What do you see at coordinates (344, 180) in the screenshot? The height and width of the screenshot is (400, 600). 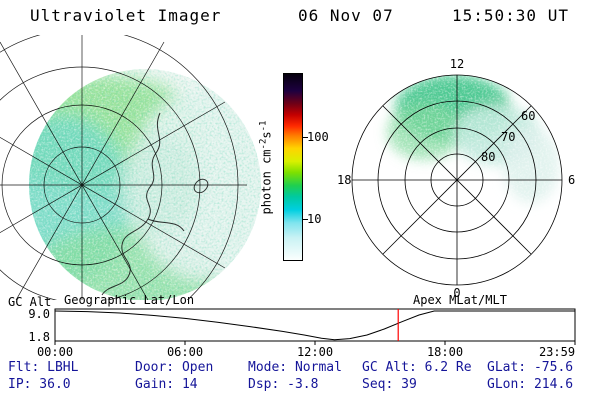 I see `mlt-label-18: 18` at bounding box center [344, 180].